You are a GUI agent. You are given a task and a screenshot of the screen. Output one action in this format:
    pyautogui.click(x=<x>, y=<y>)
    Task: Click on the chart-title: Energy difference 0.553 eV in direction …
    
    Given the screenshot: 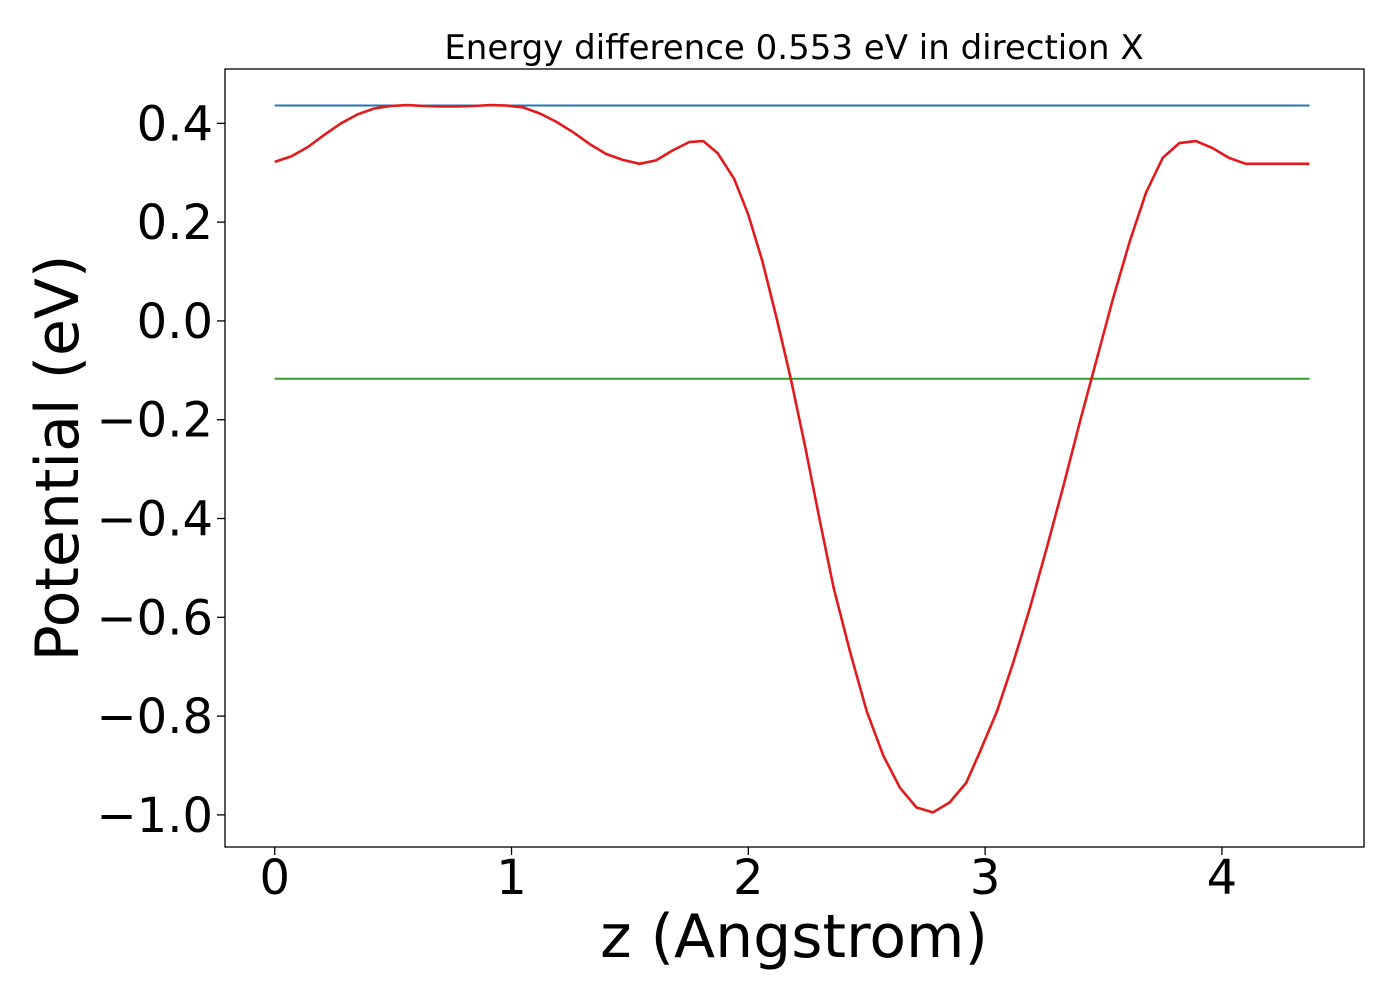 What is the action you would take?
    pyautogui.click(x=793, y=48)
    